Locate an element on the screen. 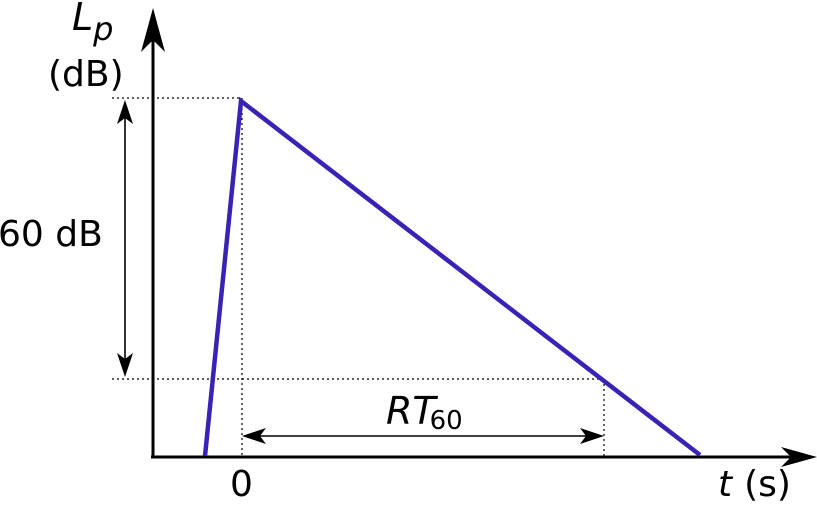 The height and width of the screenshot is (512, 817). rt60-span-arrow is located at coordinates (423, 436).